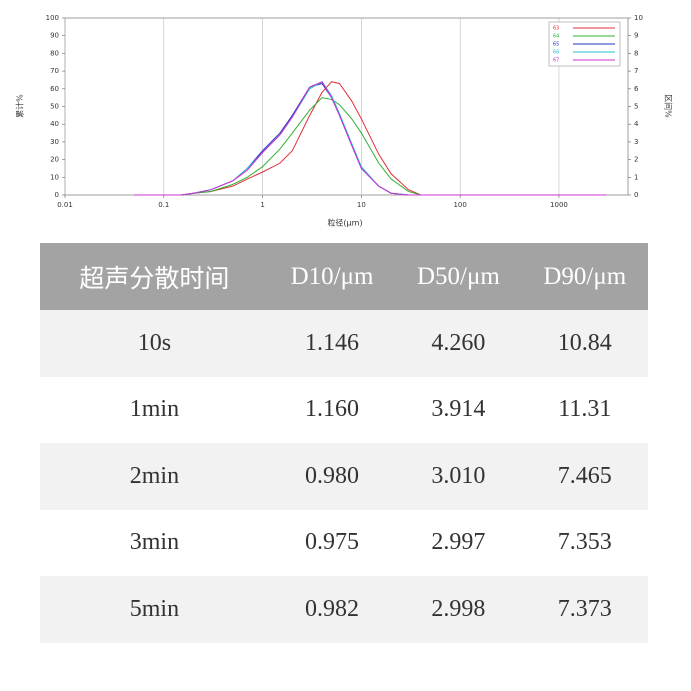  I want to click on y-tick-label: 30, so click(54, 142).